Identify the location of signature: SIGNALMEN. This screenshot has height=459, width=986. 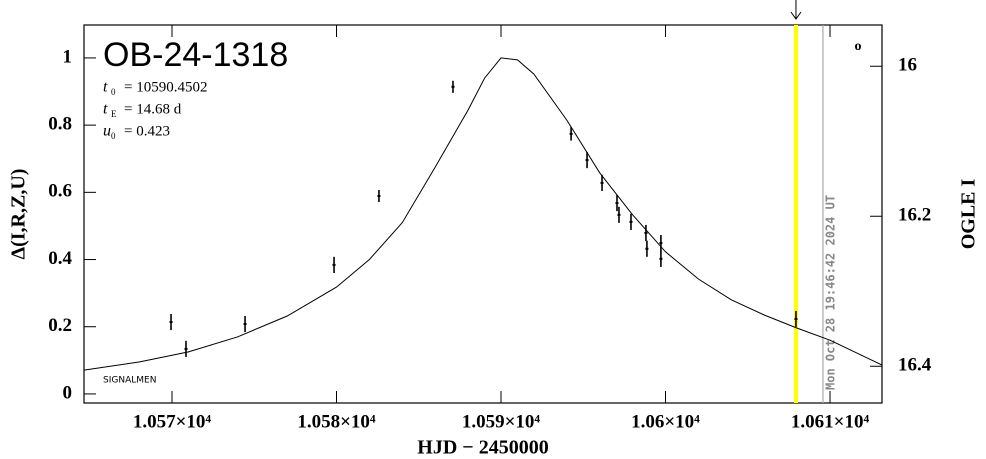
(129, 381).